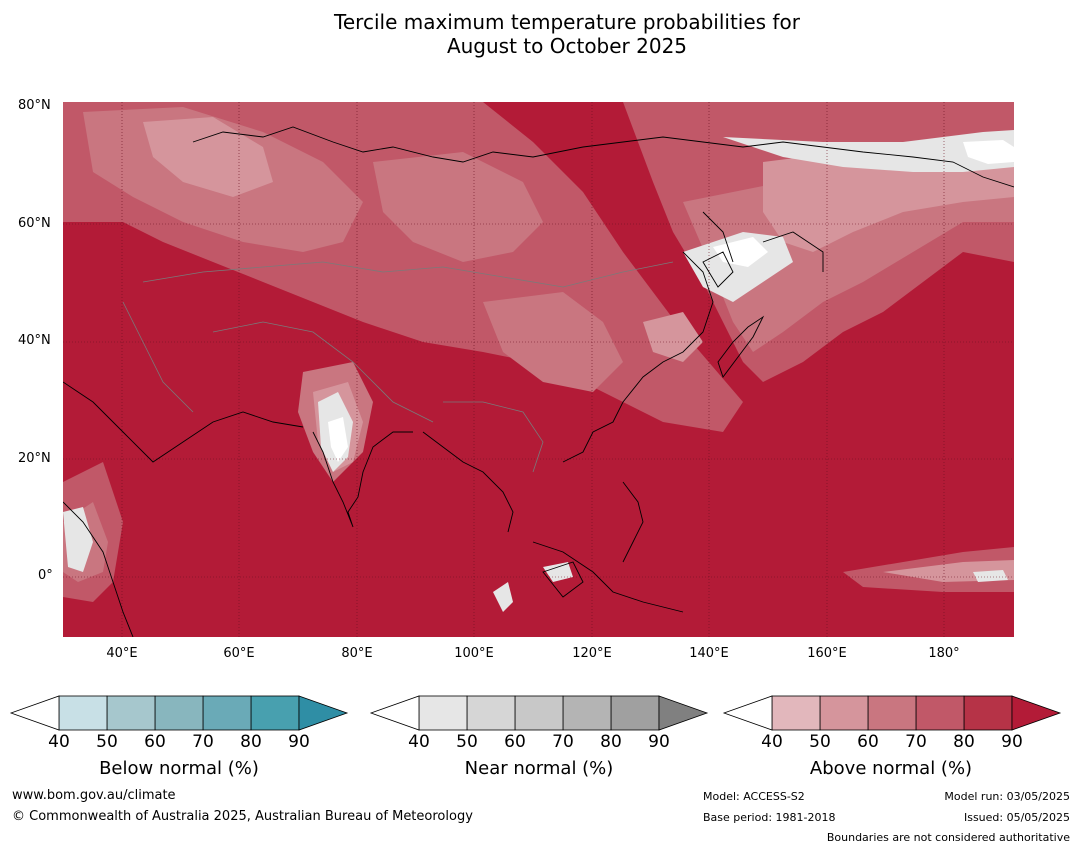 The height and width of the screenshot is (850, 1081). I want to click on tick-near-50: 50, so click(467, 742).